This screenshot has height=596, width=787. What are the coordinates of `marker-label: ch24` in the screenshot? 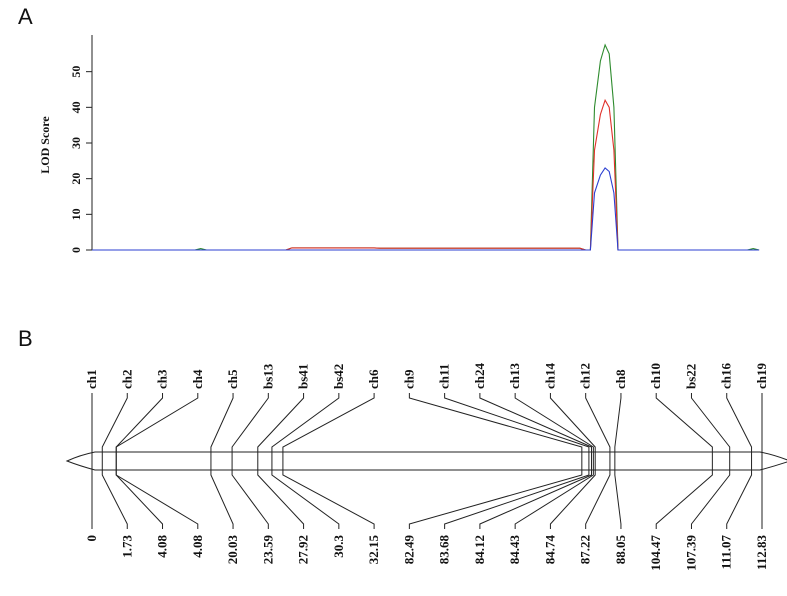 It's located at (479, 376).